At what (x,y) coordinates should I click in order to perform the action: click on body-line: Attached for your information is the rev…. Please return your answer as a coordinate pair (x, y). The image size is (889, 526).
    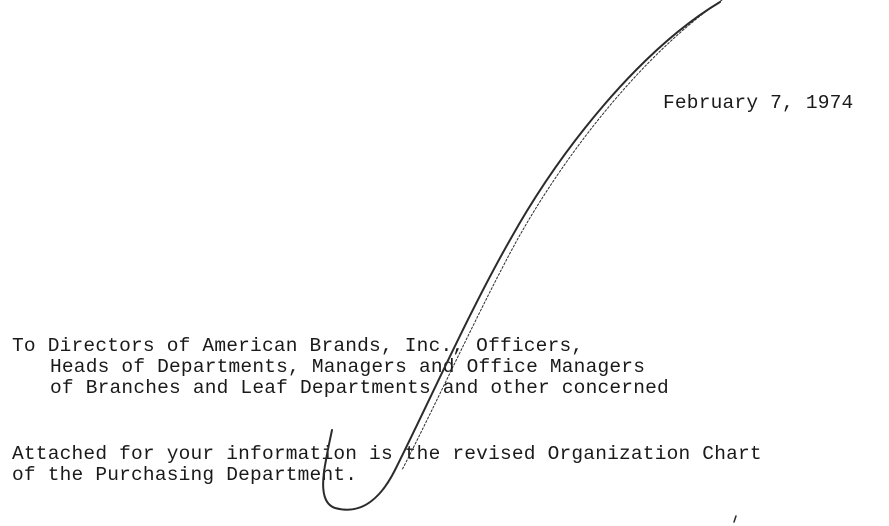
    Looking at the image, I should click on (387, 454).